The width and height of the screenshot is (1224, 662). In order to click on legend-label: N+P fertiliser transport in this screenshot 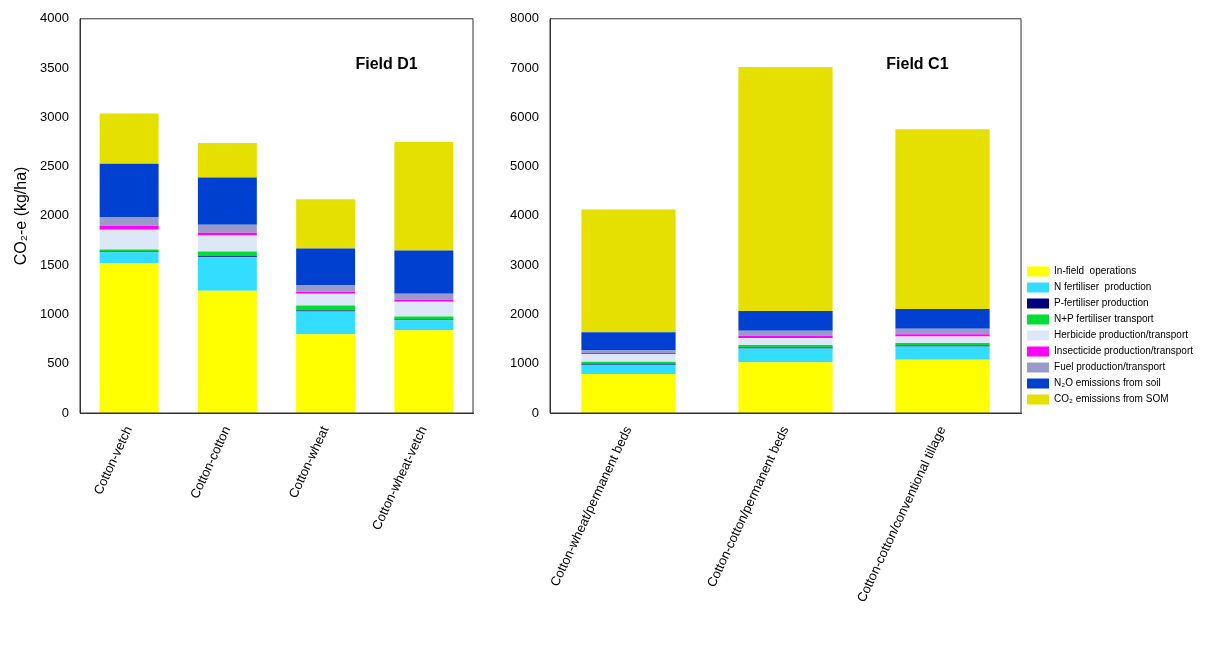, I will do `click(1104, 319)`.